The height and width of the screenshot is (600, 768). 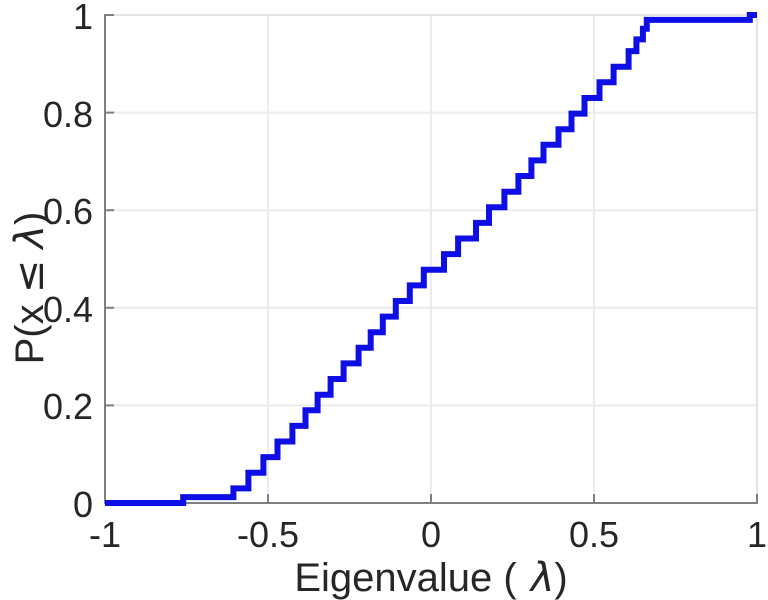 I want to click on y-tick-label: 0.8, so click(x=67, y=114).